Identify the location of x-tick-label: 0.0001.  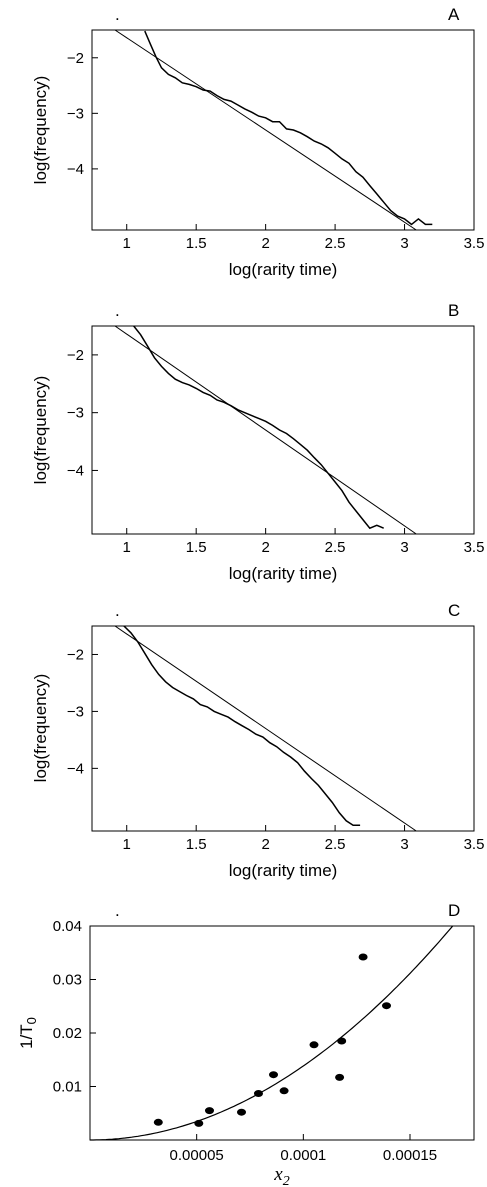
(303, 1155).